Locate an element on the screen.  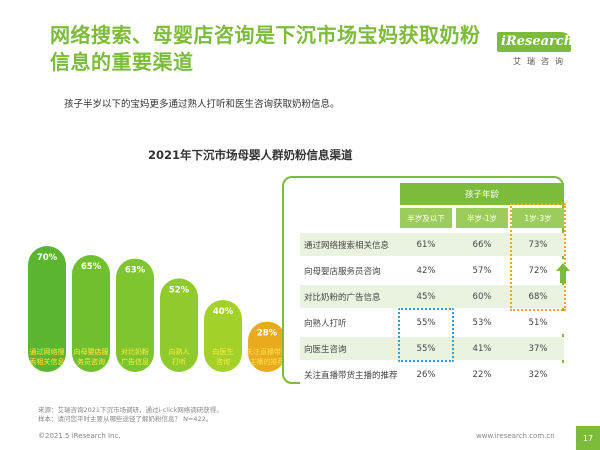
bar-category-label: 关注直播带货 is located at coordinates (267, 351).